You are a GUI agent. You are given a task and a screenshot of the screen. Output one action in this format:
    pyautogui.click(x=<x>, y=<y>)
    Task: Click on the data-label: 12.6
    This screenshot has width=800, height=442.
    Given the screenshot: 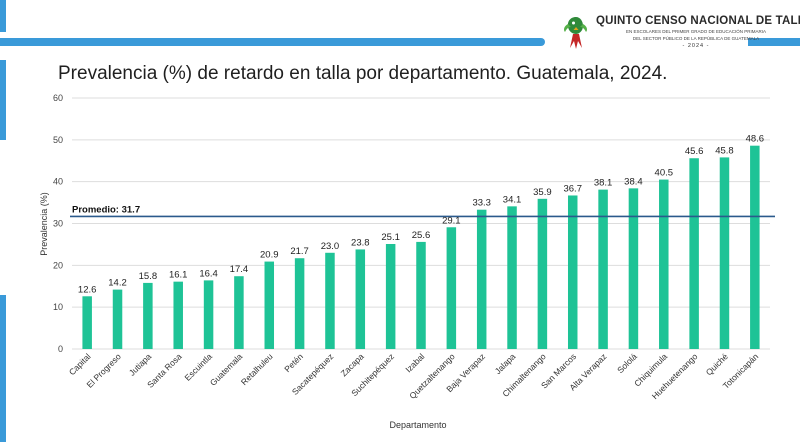 What is the action you would take?
    pyautogui.click(x=87, y=289)
    